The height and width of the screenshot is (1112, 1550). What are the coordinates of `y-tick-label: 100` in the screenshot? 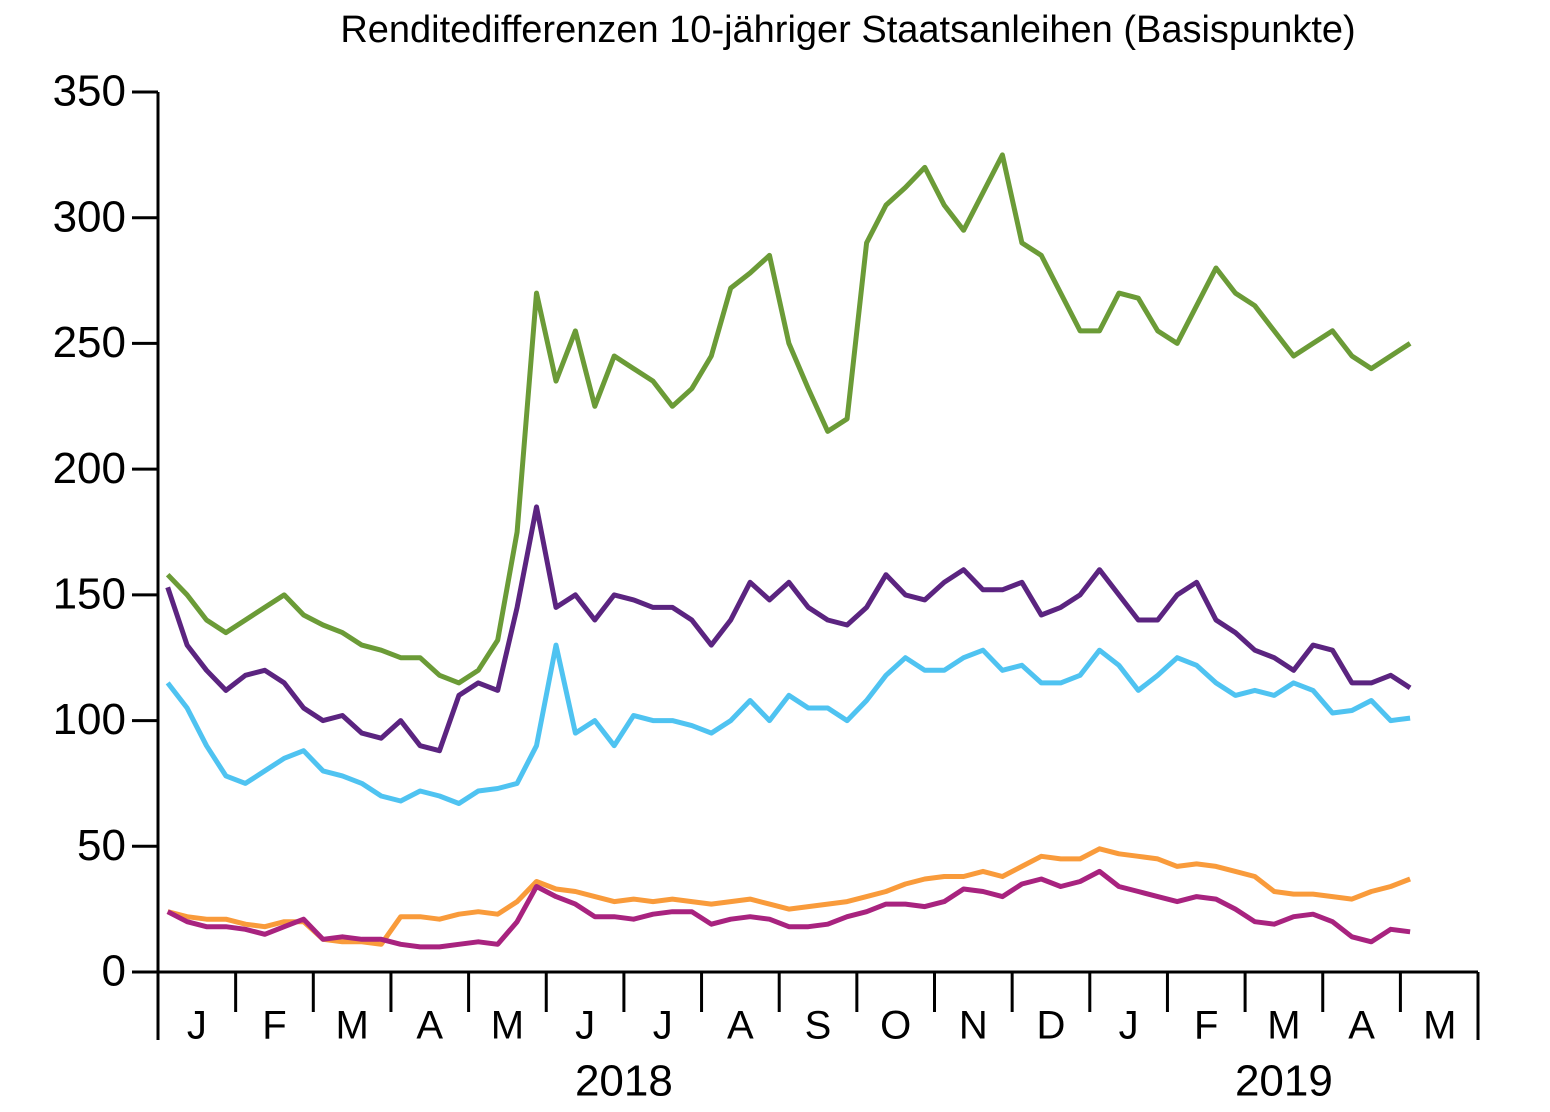 It's located at (89, 719).